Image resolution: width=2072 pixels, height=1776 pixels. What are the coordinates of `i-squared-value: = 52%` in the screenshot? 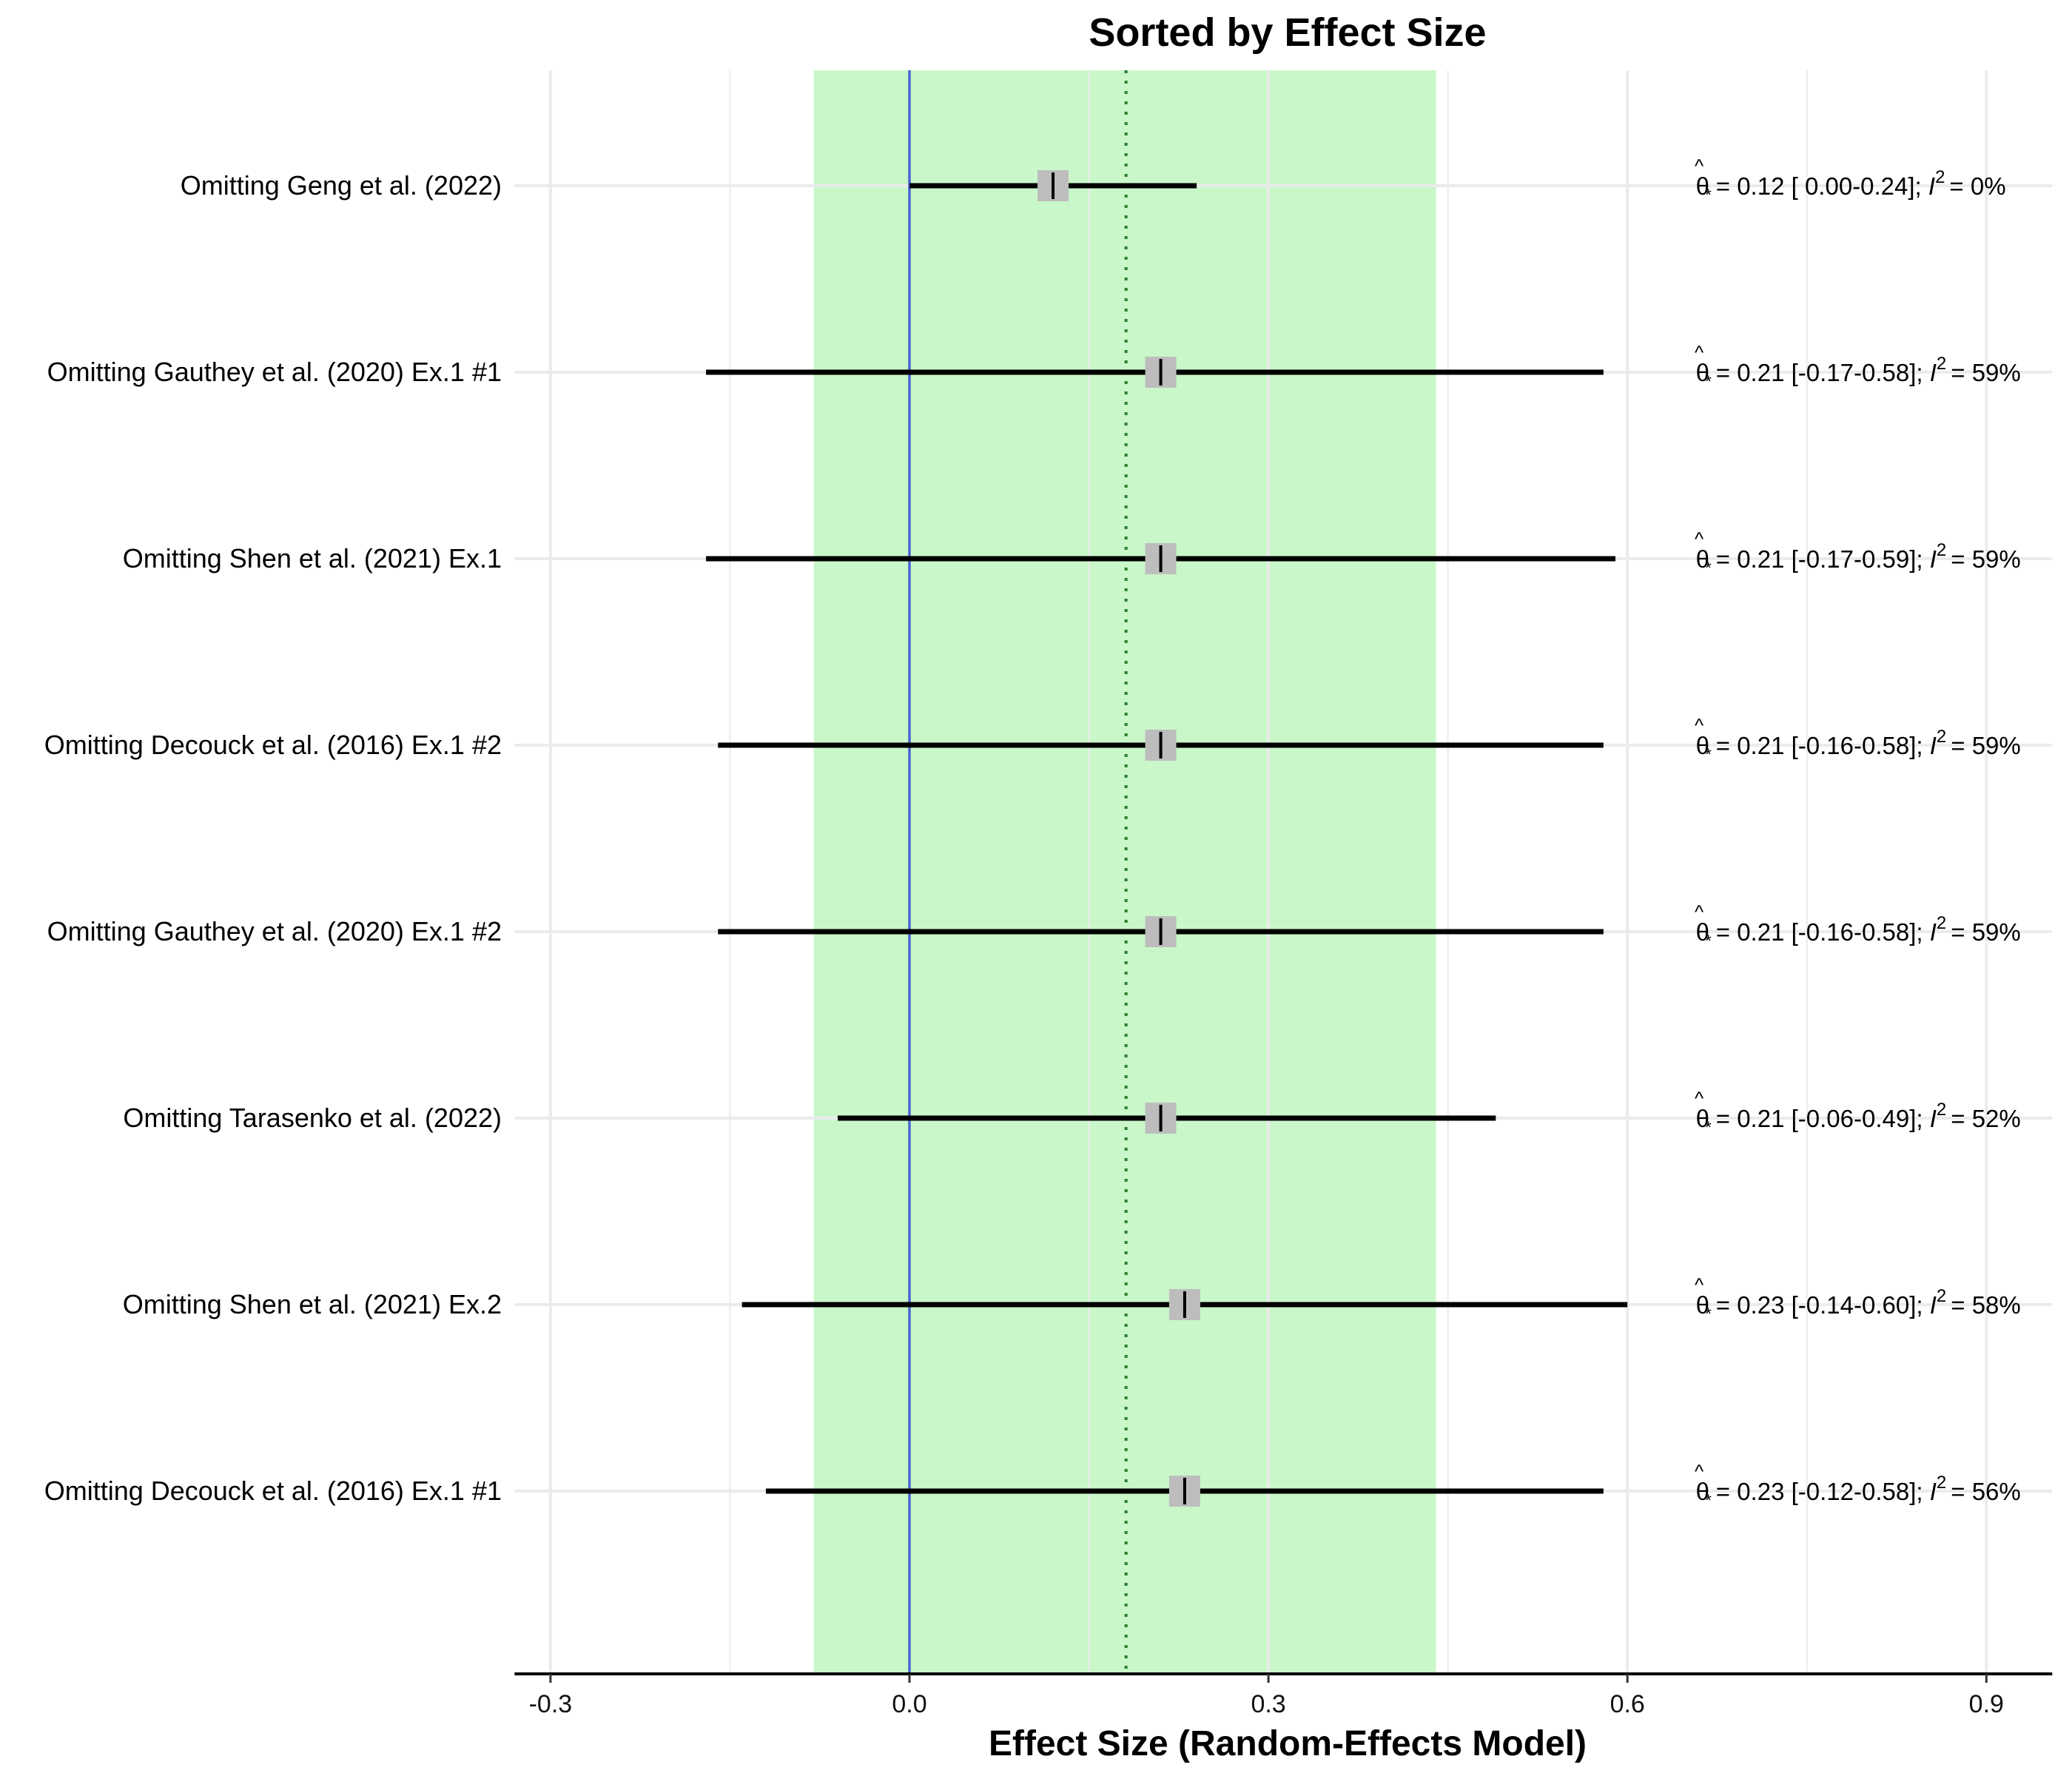 It's located at (1986, 1118).